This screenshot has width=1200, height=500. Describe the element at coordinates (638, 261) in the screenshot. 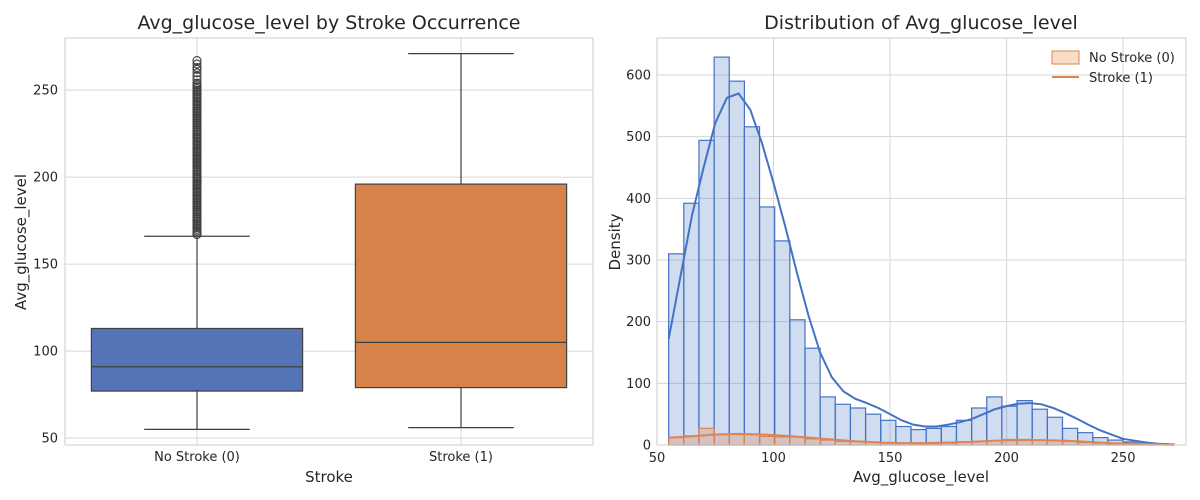

I see `y-tick-label: 300` at that location.